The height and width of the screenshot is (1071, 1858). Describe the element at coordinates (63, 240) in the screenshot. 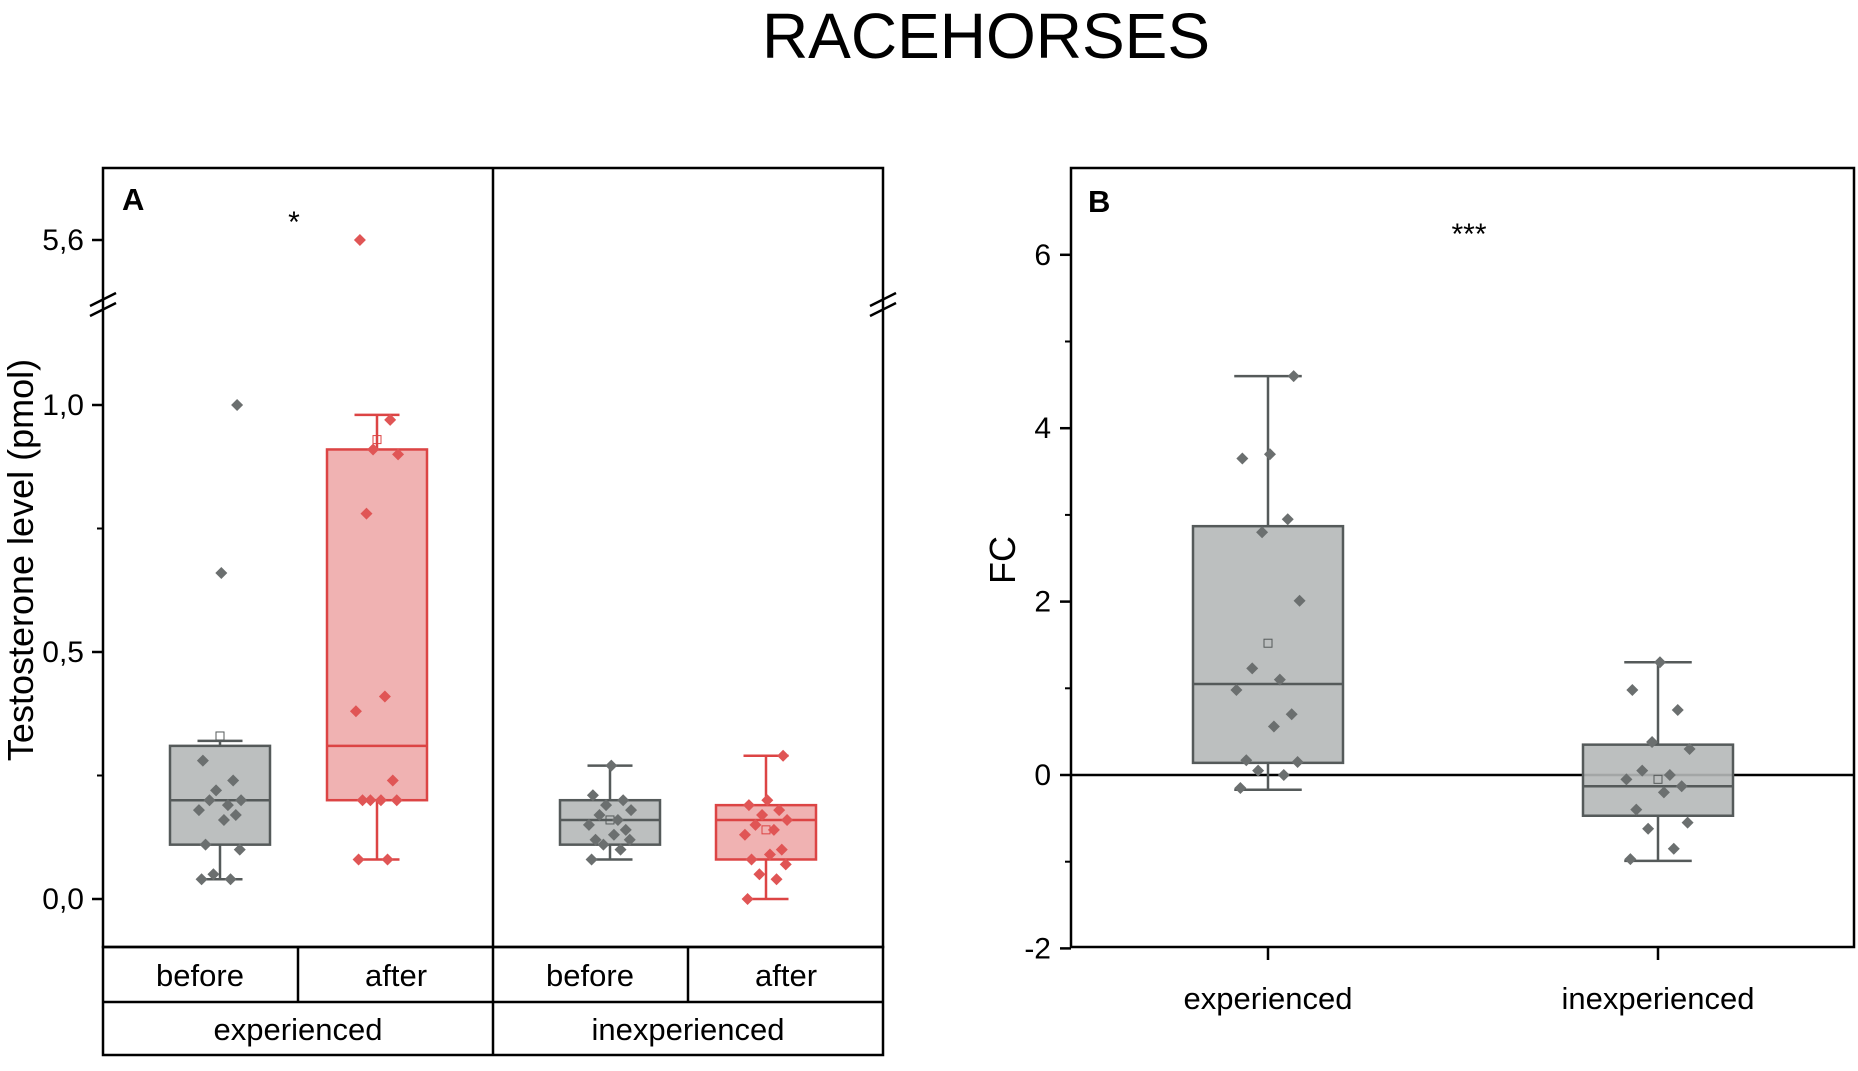

I see `panel-a-y-tick-label: 5,6` at that location.